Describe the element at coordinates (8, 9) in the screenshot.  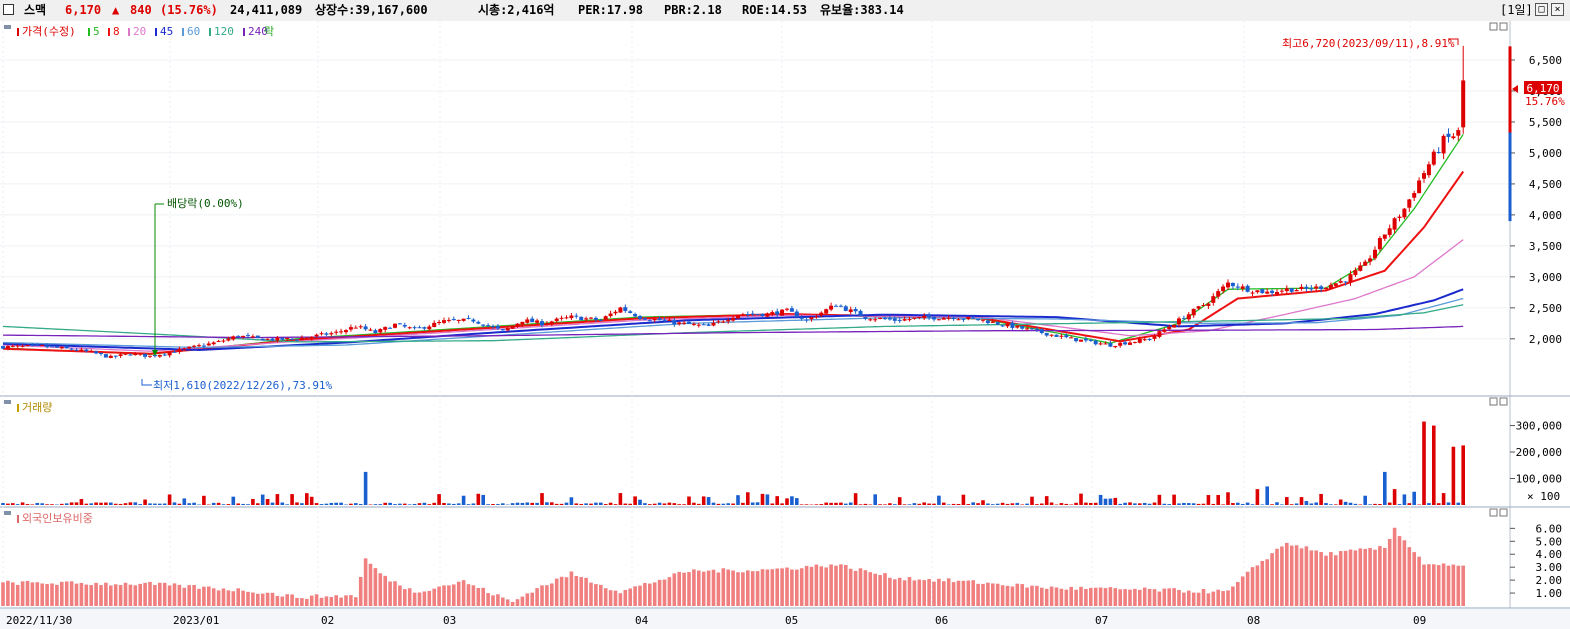
I see `panel-checkbox` at that location.